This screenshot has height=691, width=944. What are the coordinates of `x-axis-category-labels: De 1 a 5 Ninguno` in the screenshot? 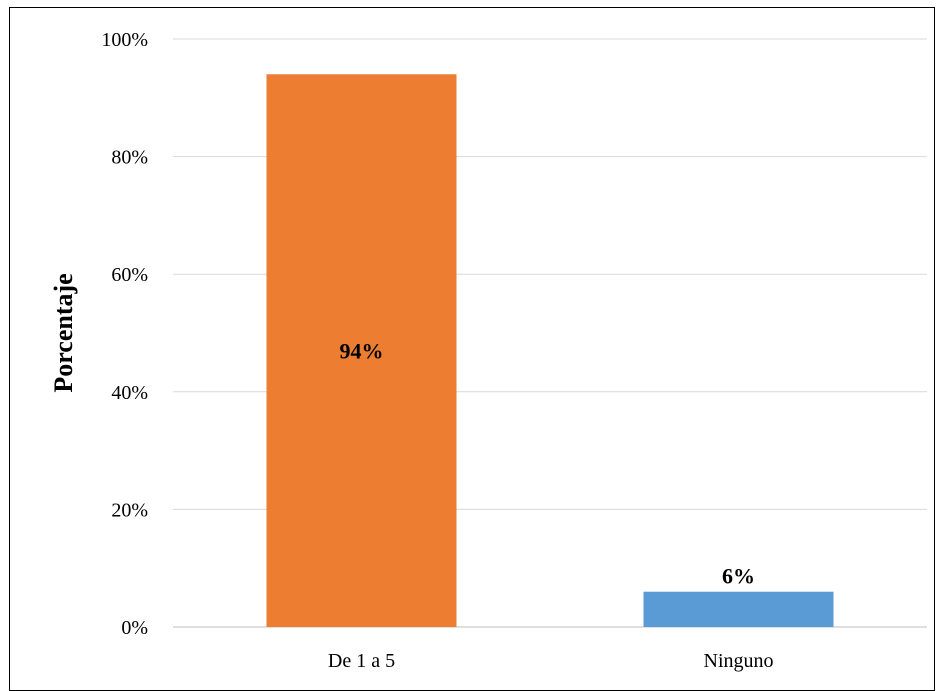 It's located at (551, 661).